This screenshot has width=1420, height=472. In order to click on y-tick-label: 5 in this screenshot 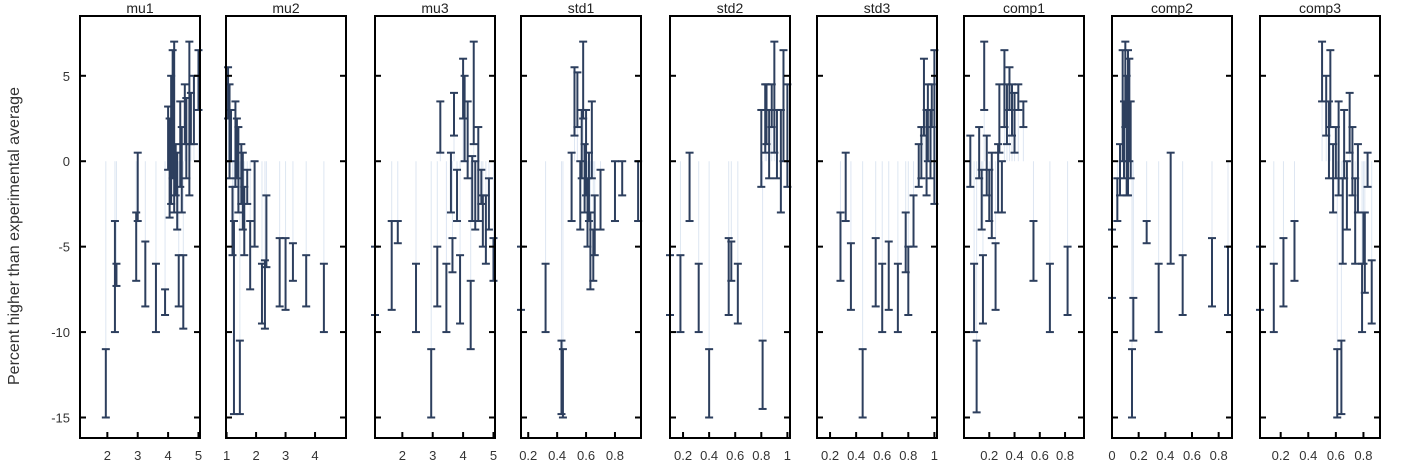, I will do `click(66, 76)`.